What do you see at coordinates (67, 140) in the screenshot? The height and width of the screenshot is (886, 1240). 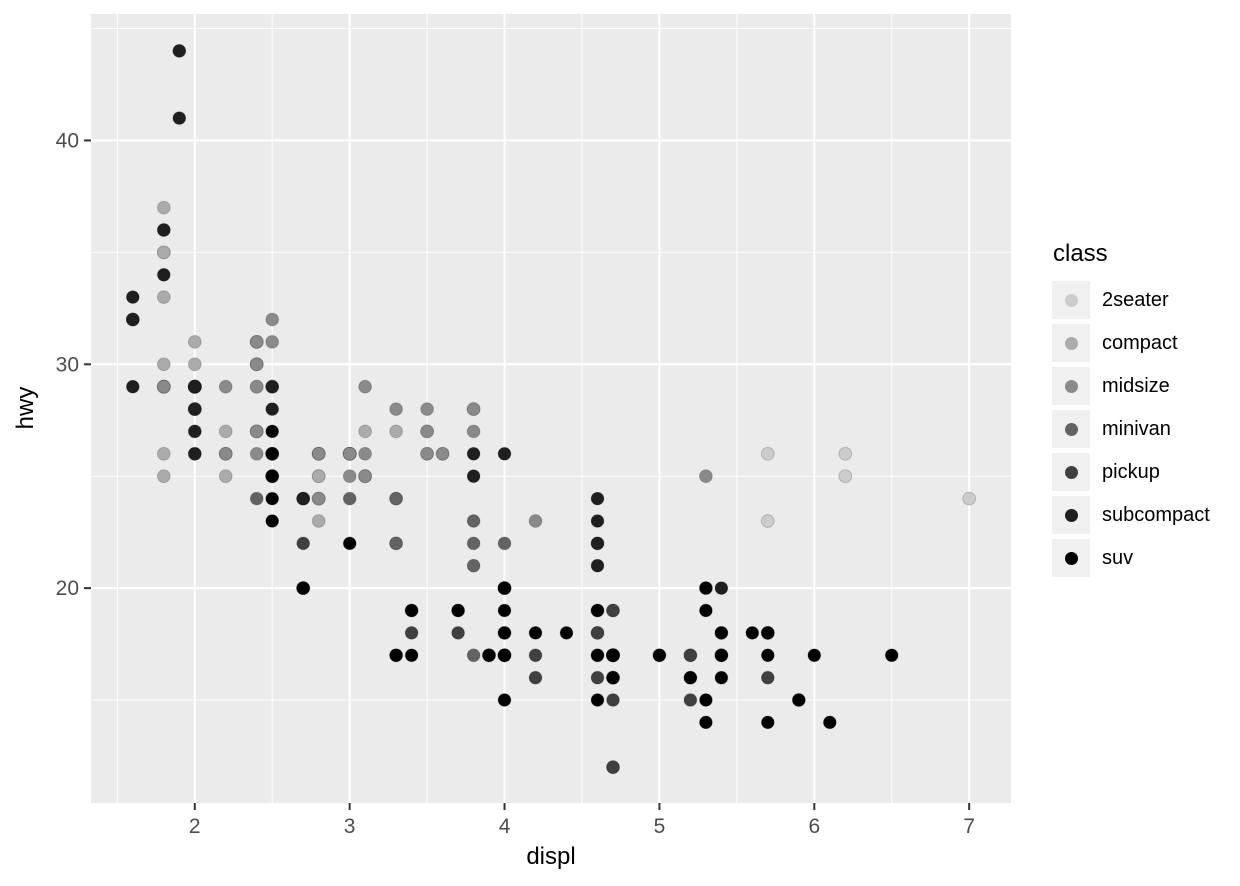 I see `y-tick-label: 40` at bounding box center [67, 140].